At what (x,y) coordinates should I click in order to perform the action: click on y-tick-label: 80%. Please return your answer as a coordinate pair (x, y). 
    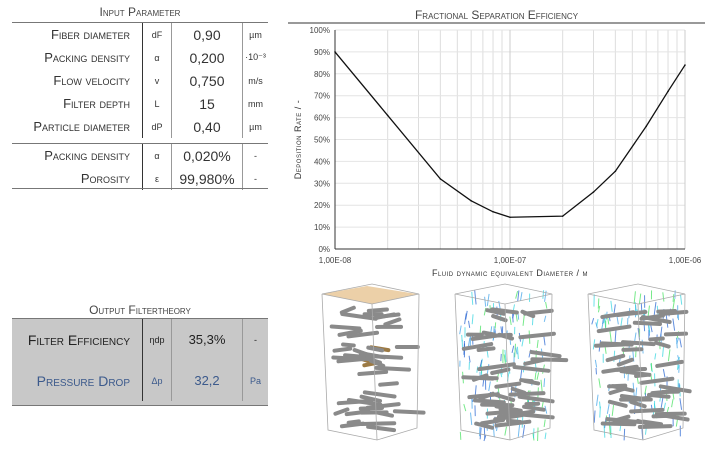
    Looking at the image, I should click on (322, 74).